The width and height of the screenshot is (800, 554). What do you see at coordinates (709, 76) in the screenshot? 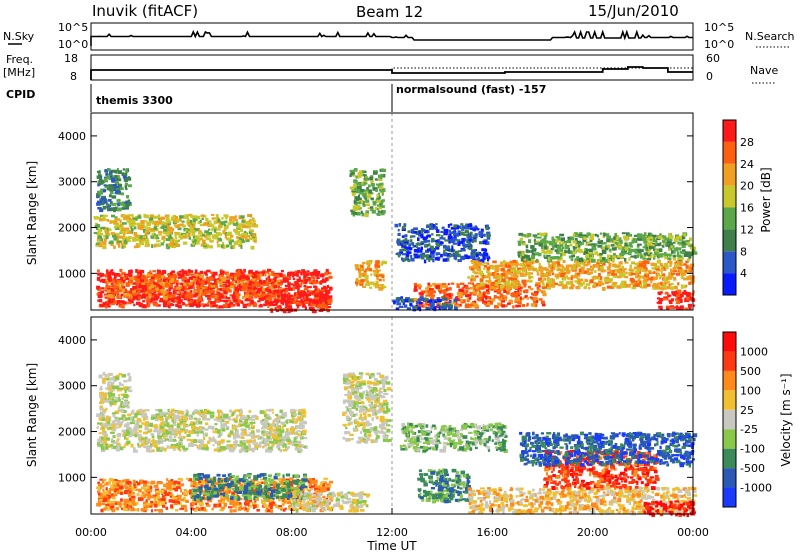
I see `nave-tick-bottom: 0` at bounding box center [709, 76].